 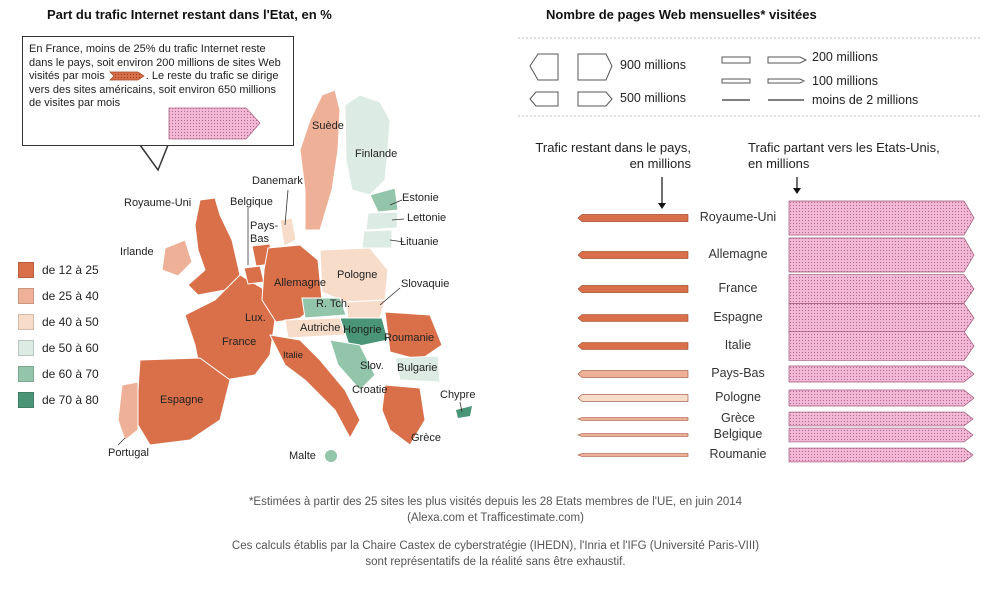 I want to click on bar-local-italie, so click(x=633, y=346).